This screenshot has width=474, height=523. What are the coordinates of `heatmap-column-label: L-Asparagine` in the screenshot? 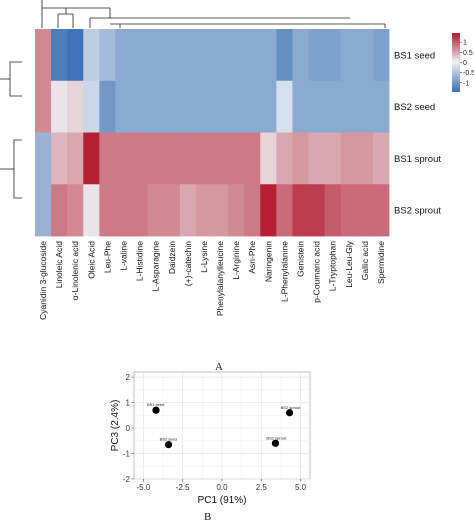 It's located at (156, 266).